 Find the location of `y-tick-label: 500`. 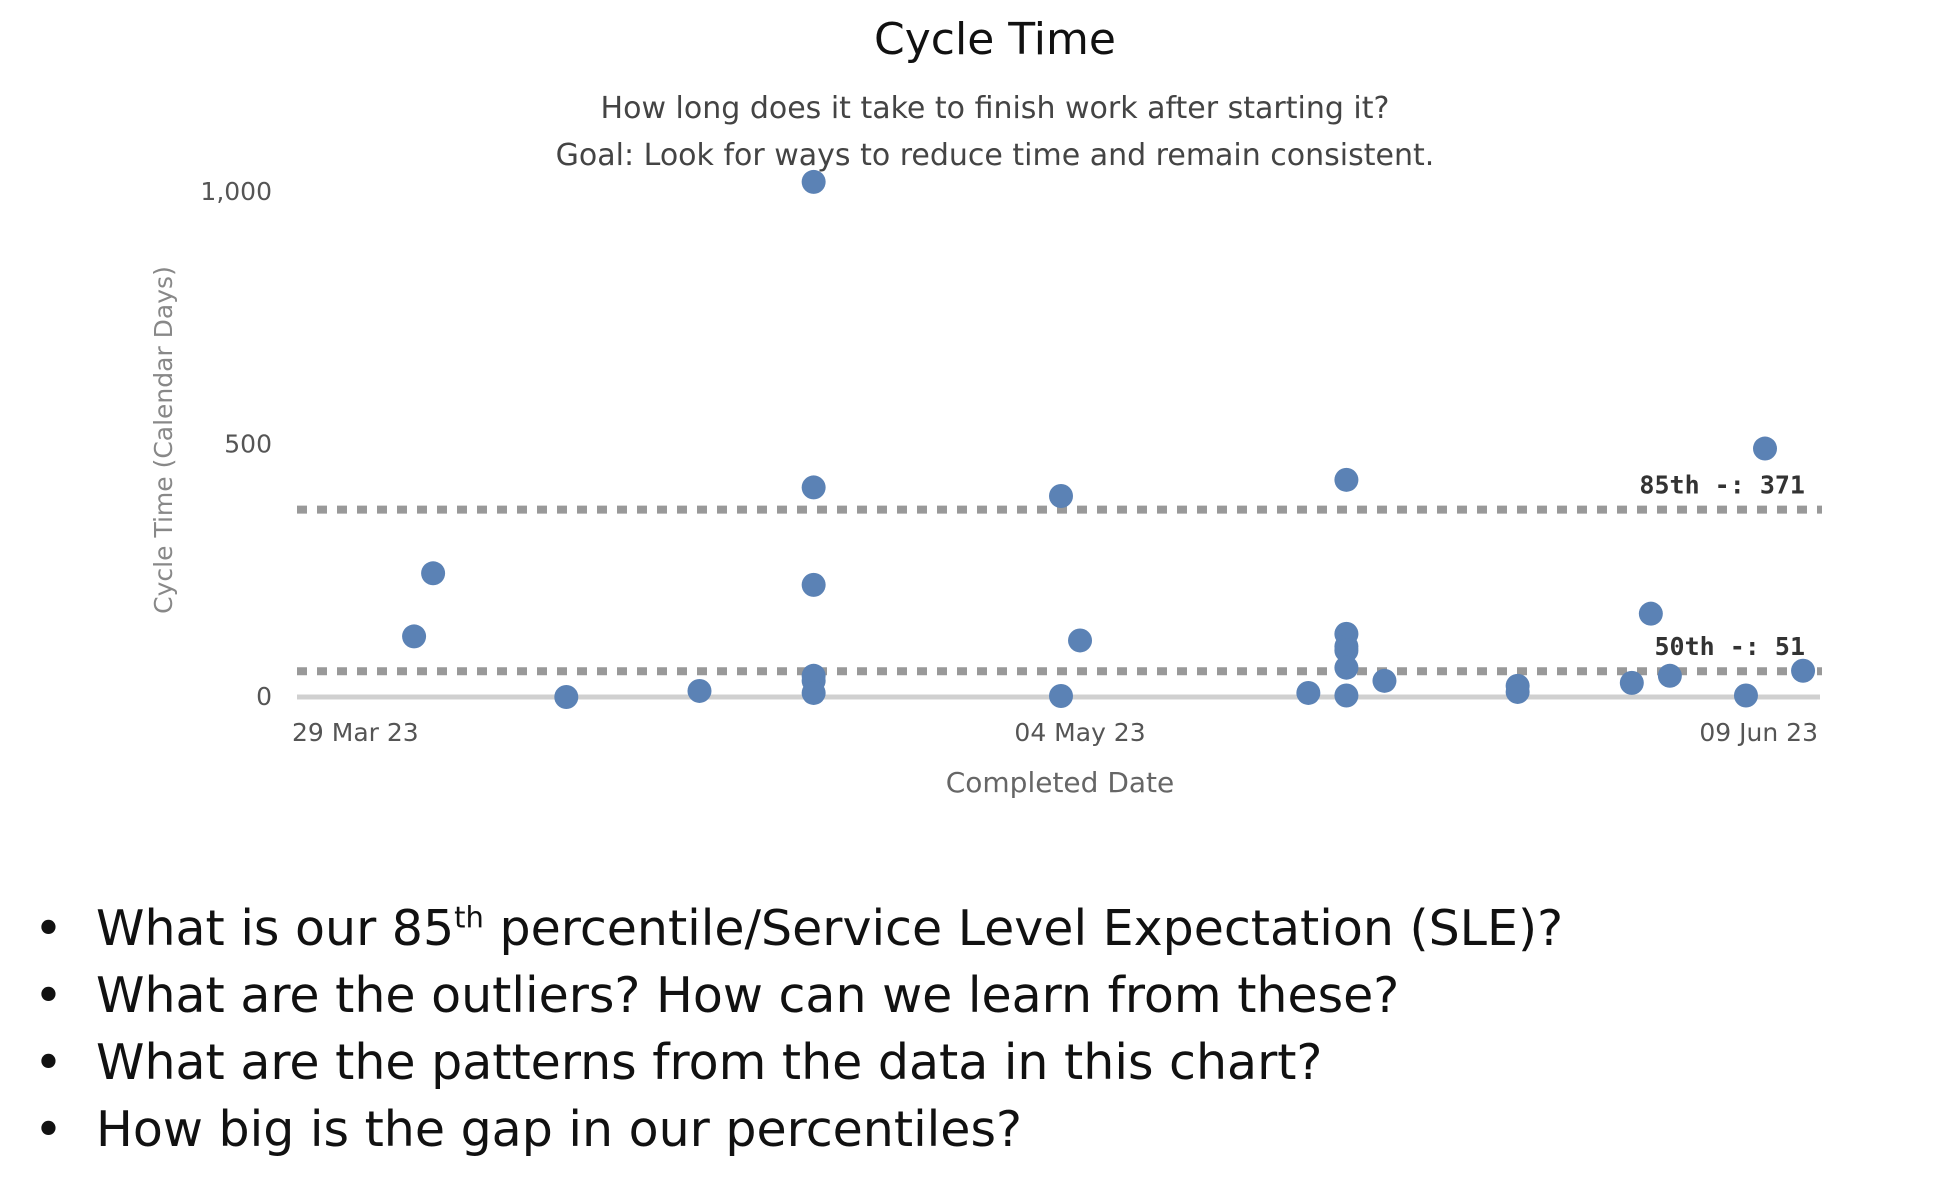

y-tick-label: 500 is located at coordinates (248, 444).